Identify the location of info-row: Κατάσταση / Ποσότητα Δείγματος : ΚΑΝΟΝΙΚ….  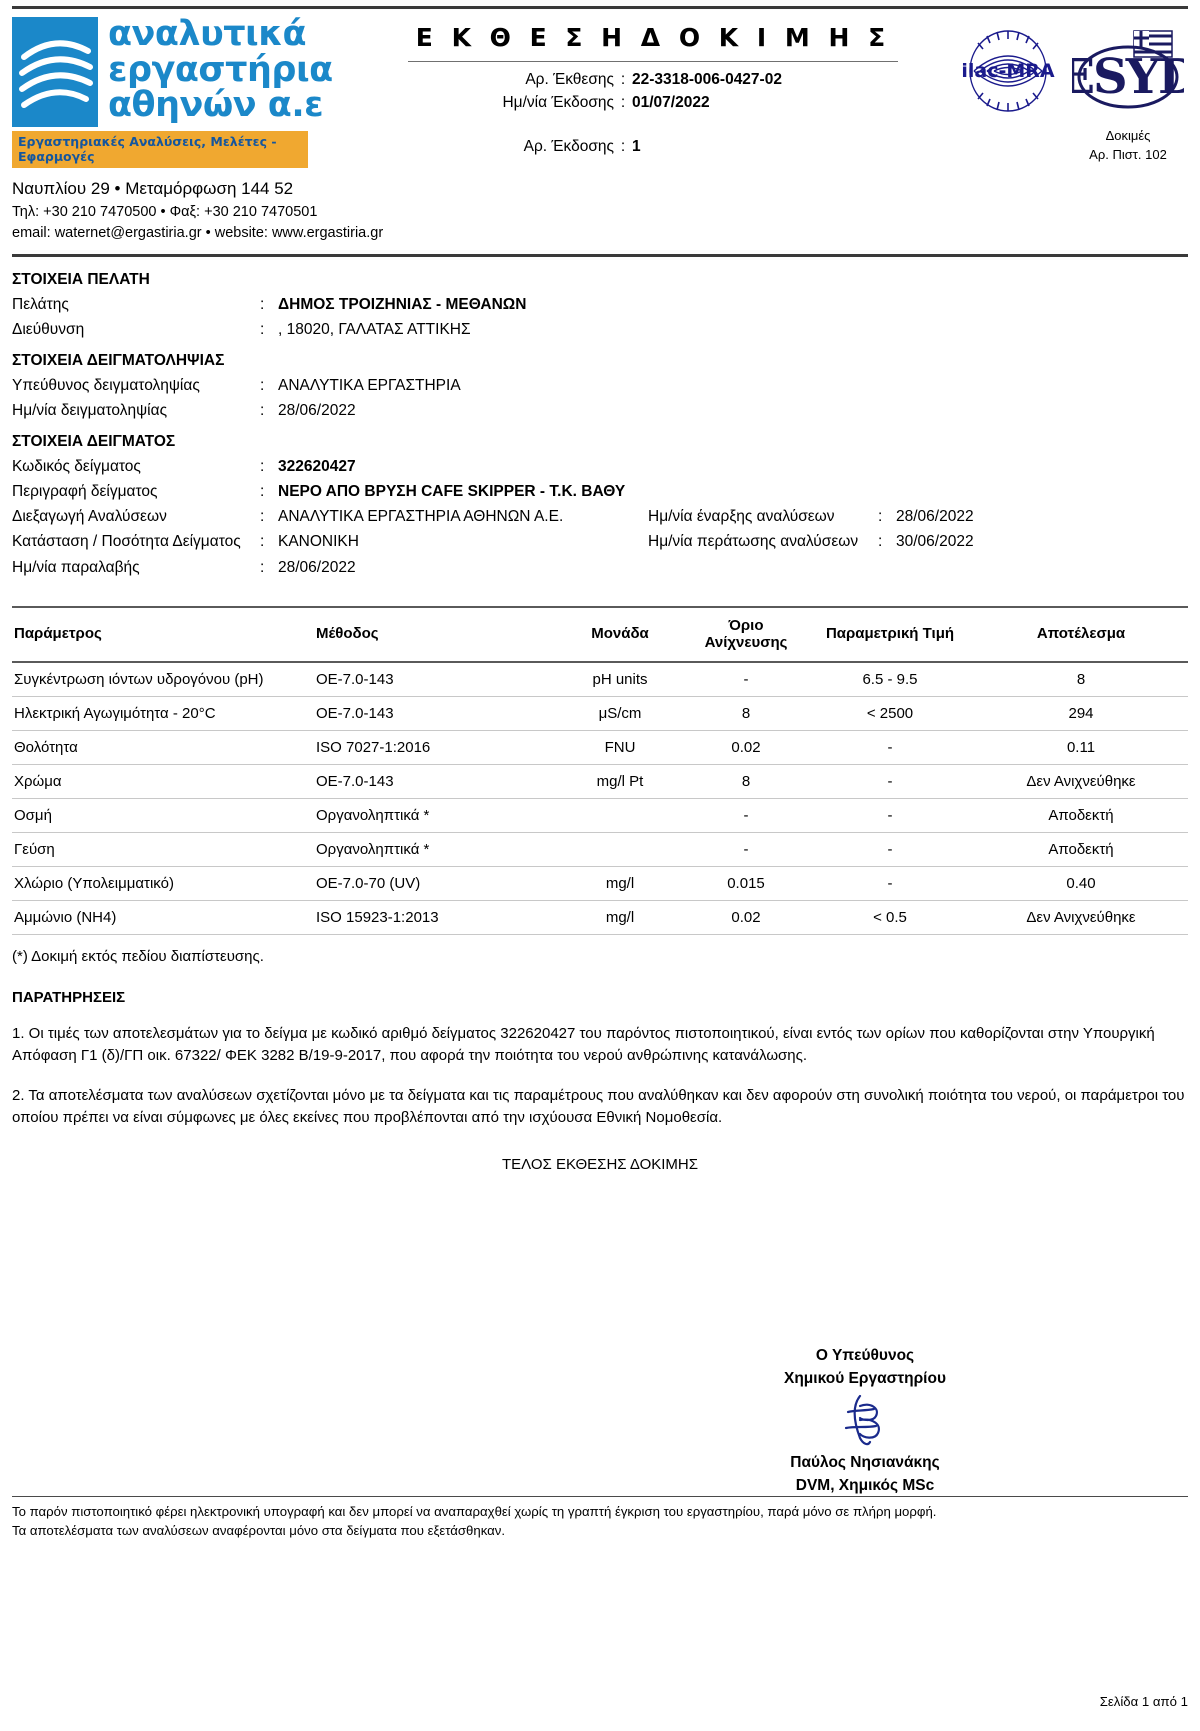
(600, 541).